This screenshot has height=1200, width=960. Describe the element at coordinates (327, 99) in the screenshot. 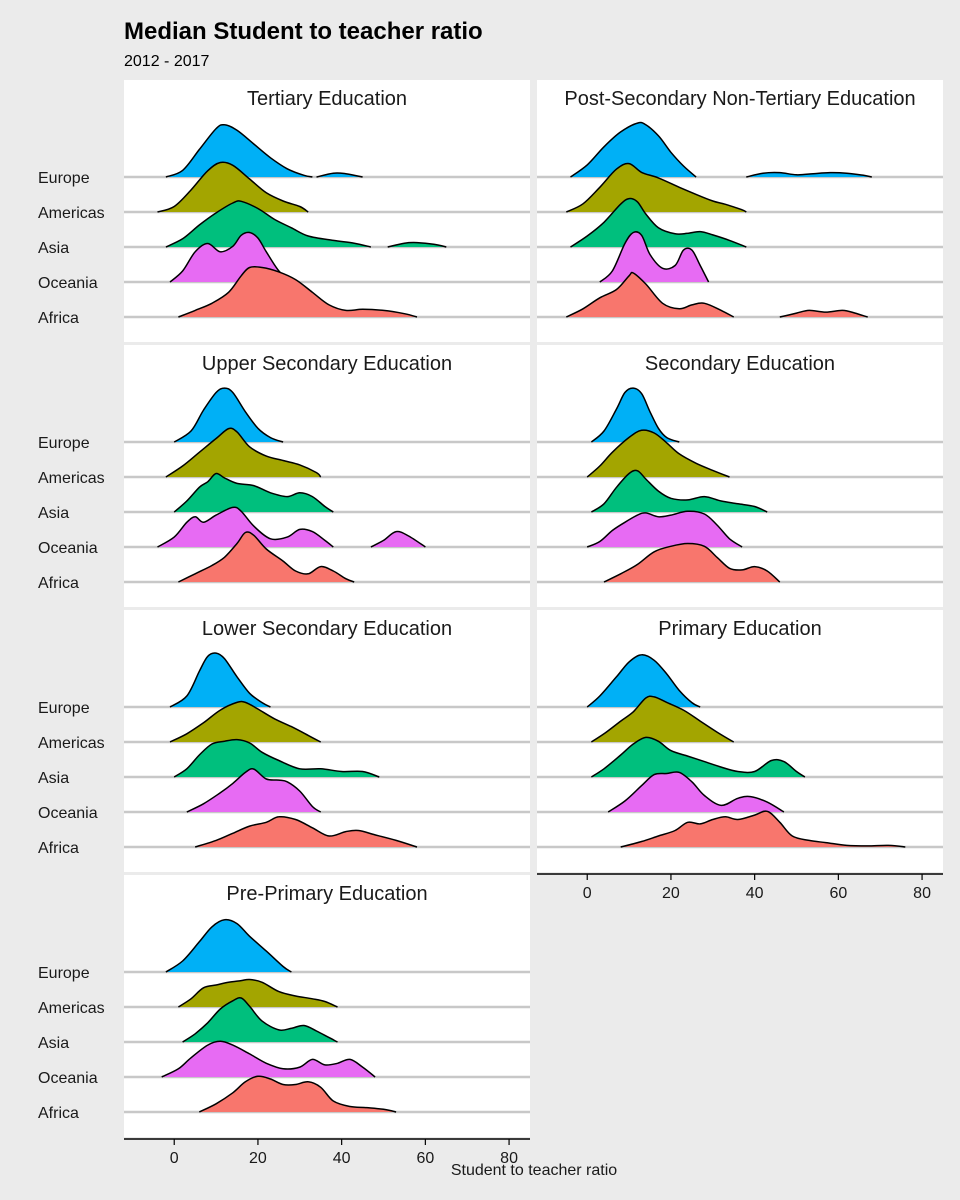

I see `panel-title: Tertiary Education` at that location.